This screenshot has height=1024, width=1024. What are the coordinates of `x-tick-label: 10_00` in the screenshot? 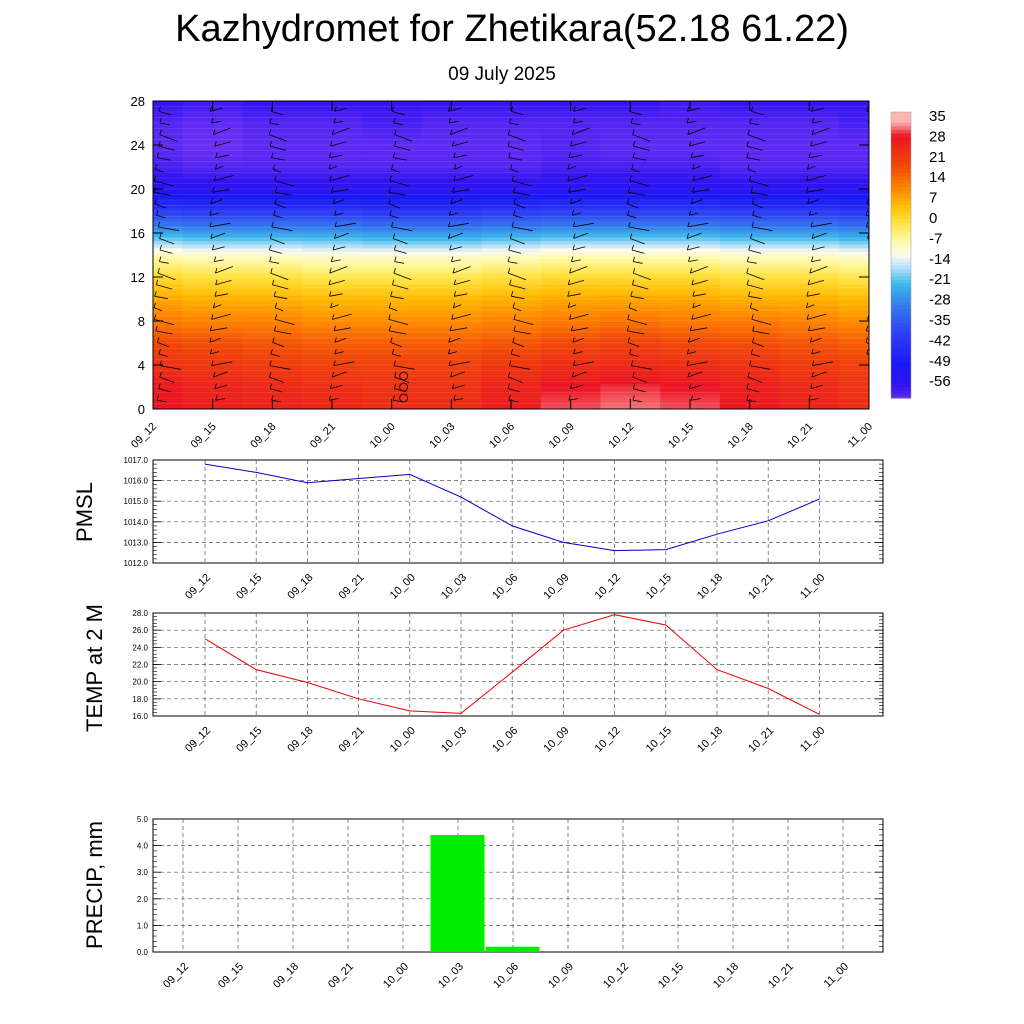 It's located at (403, 587).